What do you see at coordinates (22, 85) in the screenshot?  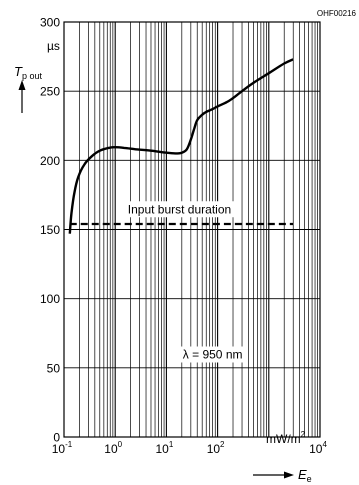 I see `y-axis-arrowhead` at bounding box center [22, 85].